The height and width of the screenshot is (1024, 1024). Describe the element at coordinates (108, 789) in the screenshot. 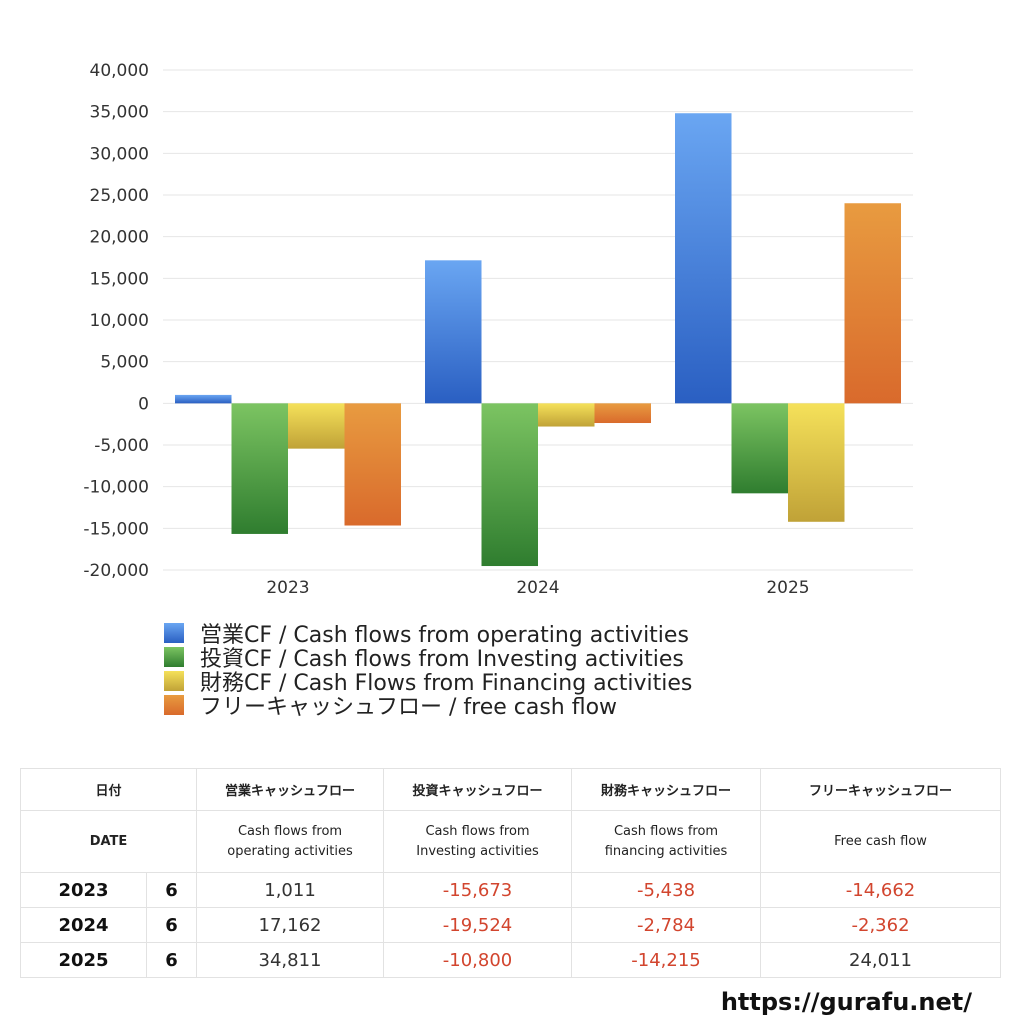

I see `header-date-jp: 日付` at that location.